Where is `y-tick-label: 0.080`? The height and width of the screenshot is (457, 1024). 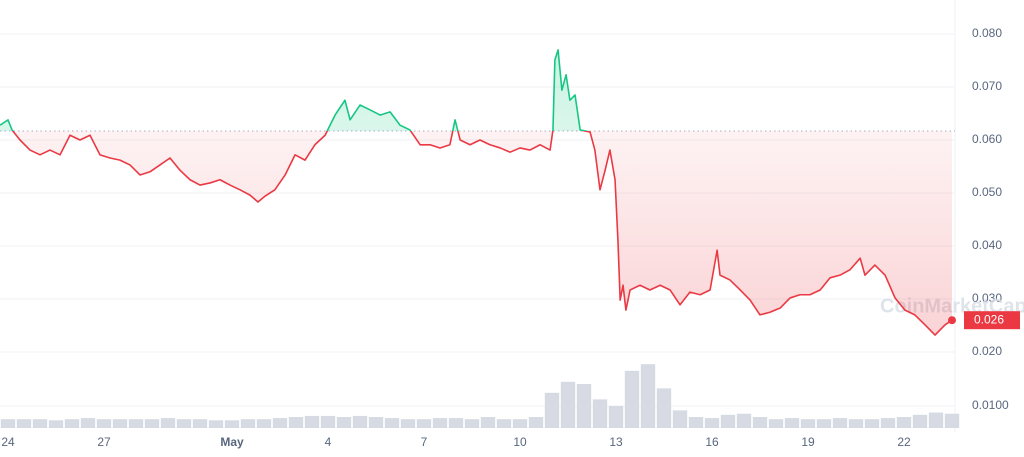
y-tick-label: 0.080 is located at coordinates (987, 33).